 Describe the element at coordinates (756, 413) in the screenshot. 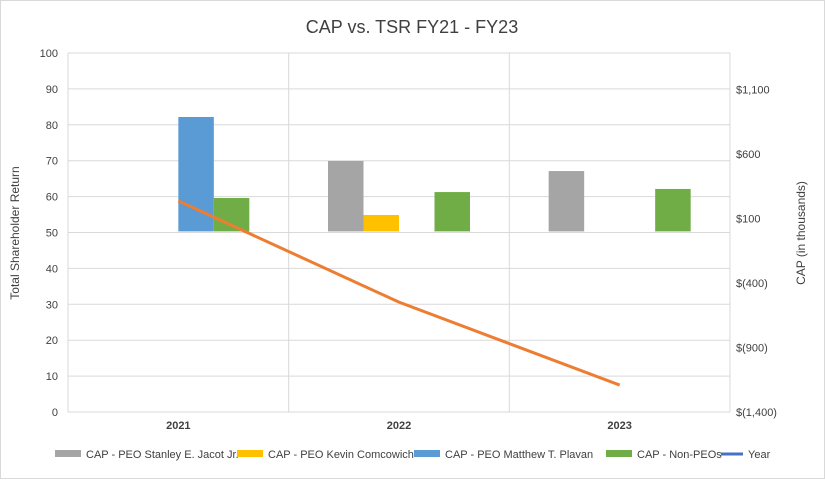

I see `y2-tick-label: $(1,400)` at that location.